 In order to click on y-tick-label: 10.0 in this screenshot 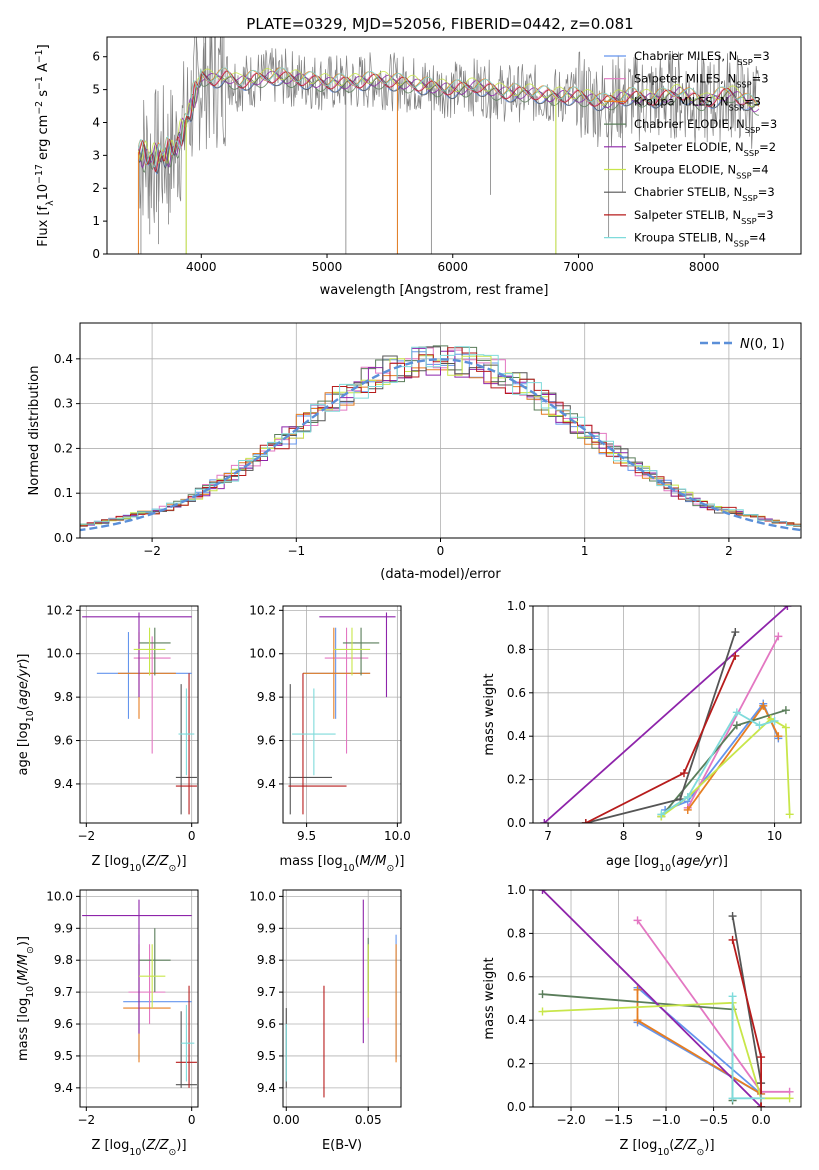, I will do `click(59, 654)`.